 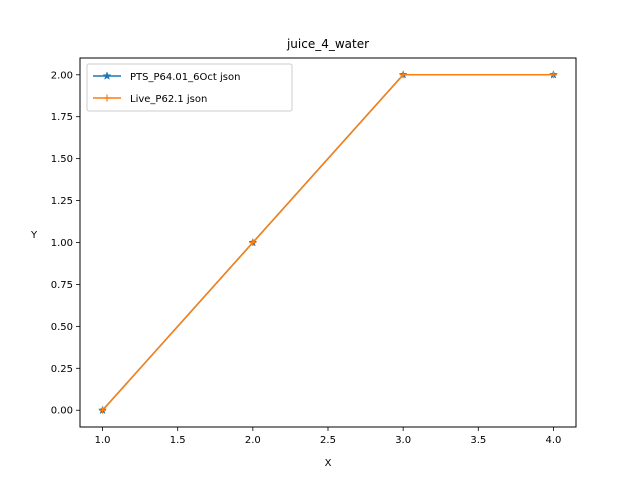 What do you see at coordinates (185, 77) in the screenshot?
I see `legend-label-pts: PTS_P64.01_6Oct json` at bounding box center [185, 77].